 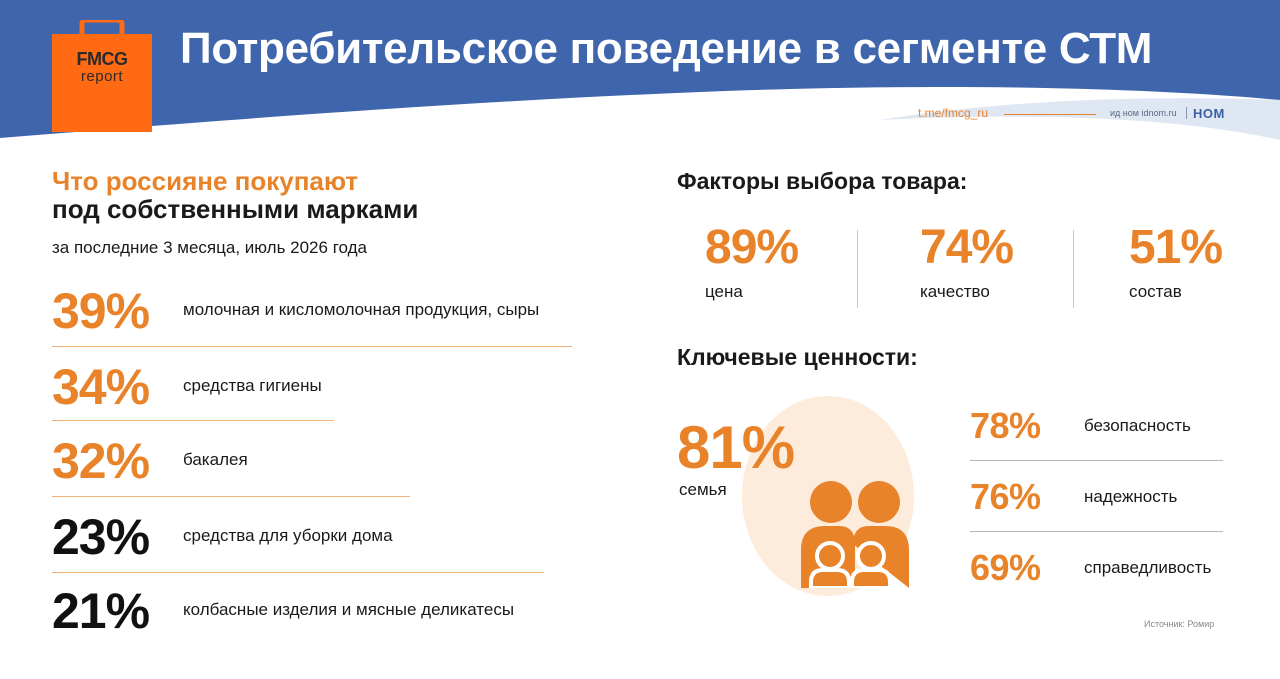 What do you see at coordinates (797, 357) in the screenshot?
I see `values-title: Ключевые ценности:` at bounding box center [797, 357].